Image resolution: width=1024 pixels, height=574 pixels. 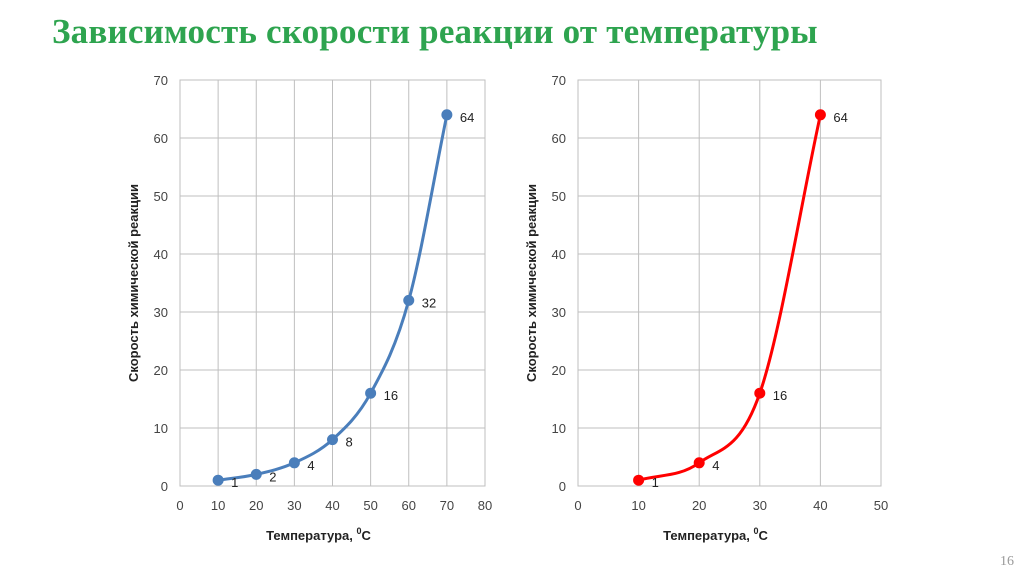 What do you see at coordinates (409, 505) in the screenshot?
I see `x-tick-label: 60` at bounding box center [409, 505].